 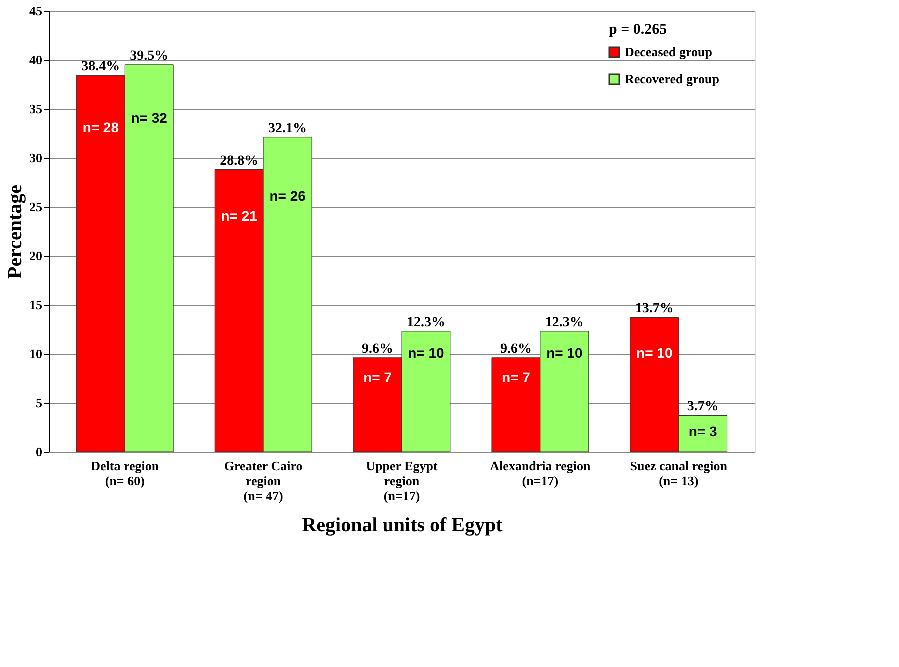 What do you see at coordinates (36, 158) in the screenshot?
I see `y-tick-label: 30` at bounding box center [36, 158].